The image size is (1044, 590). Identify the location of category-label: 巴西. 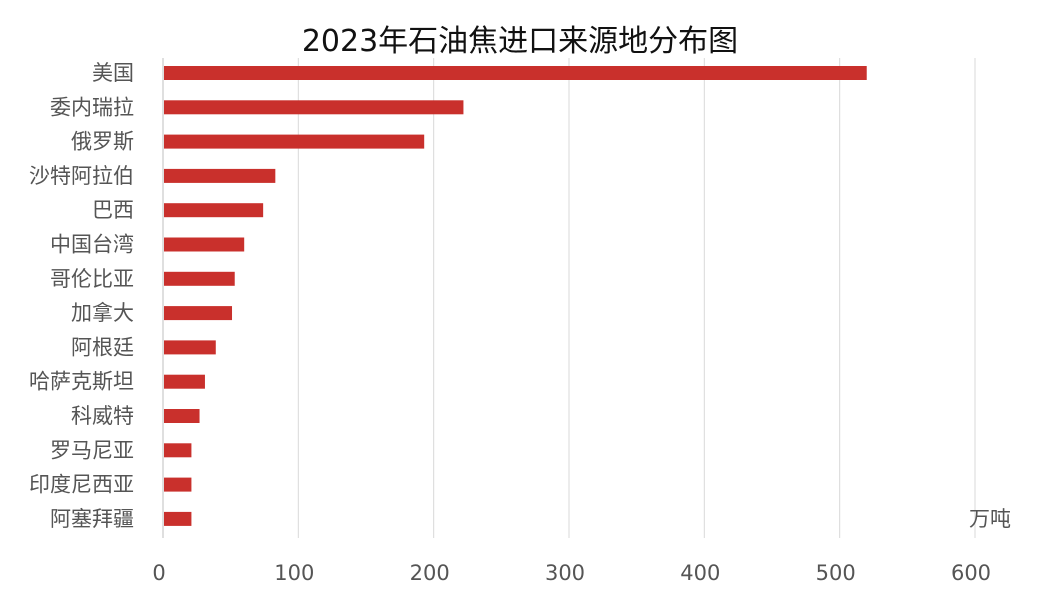
(113, 210).